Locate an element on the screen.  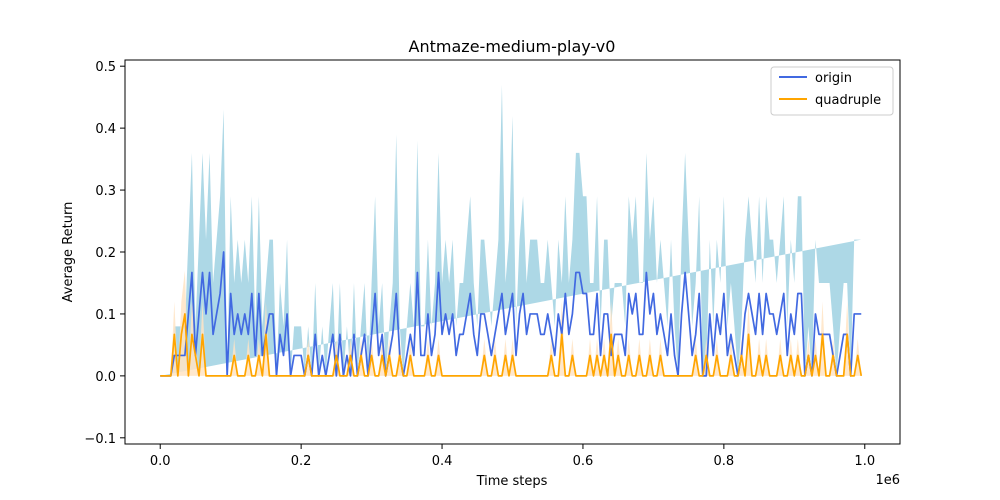
y-tick-label: 0.4 is located at coordinates (105, 129).